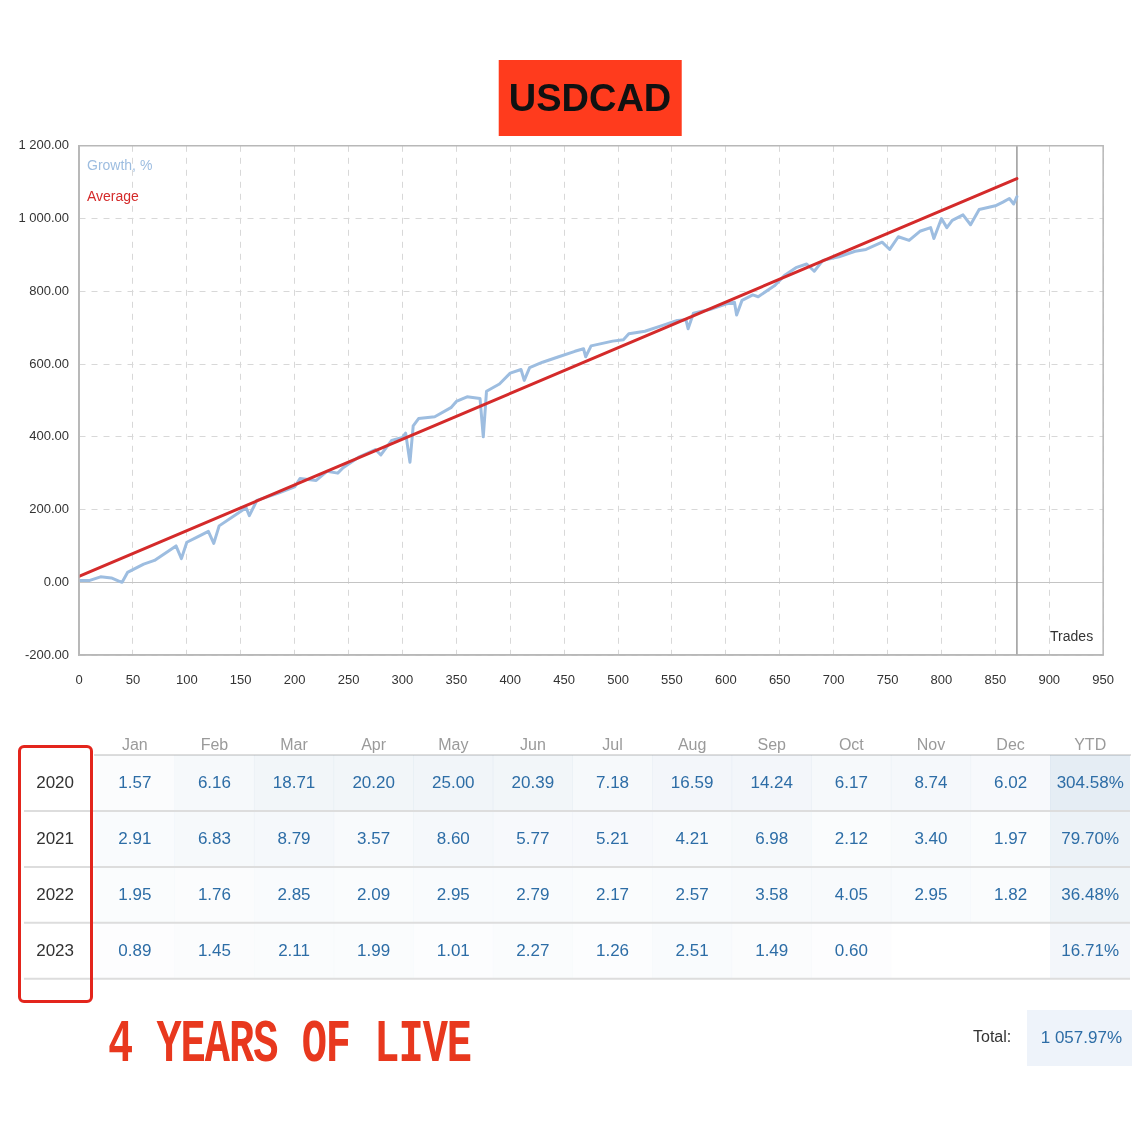 The width and height of the screenshot is (1140, 1140). Describe the element at coordinates (49, 509) in the screenshot. I see `y-tick-label: 200.00` at that location.